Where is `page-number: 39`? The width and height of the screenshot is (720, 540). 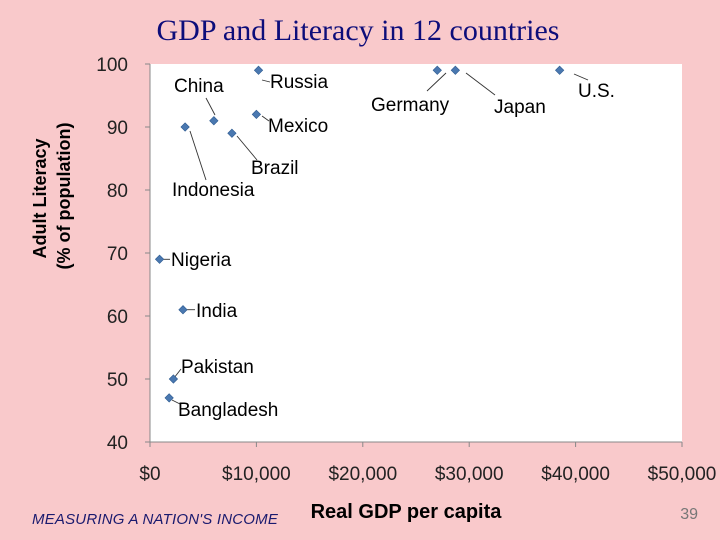
page-number: 39 is located at coordinates (689, 514).